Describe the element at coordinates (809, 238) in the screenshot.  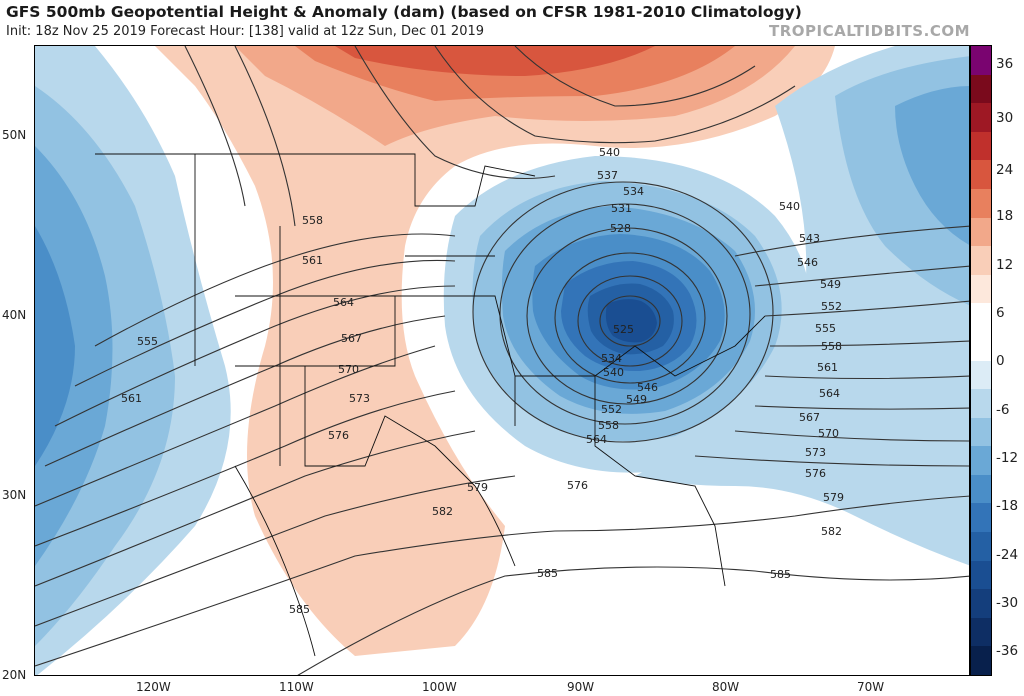
I see `contour-label: 543` at that location.